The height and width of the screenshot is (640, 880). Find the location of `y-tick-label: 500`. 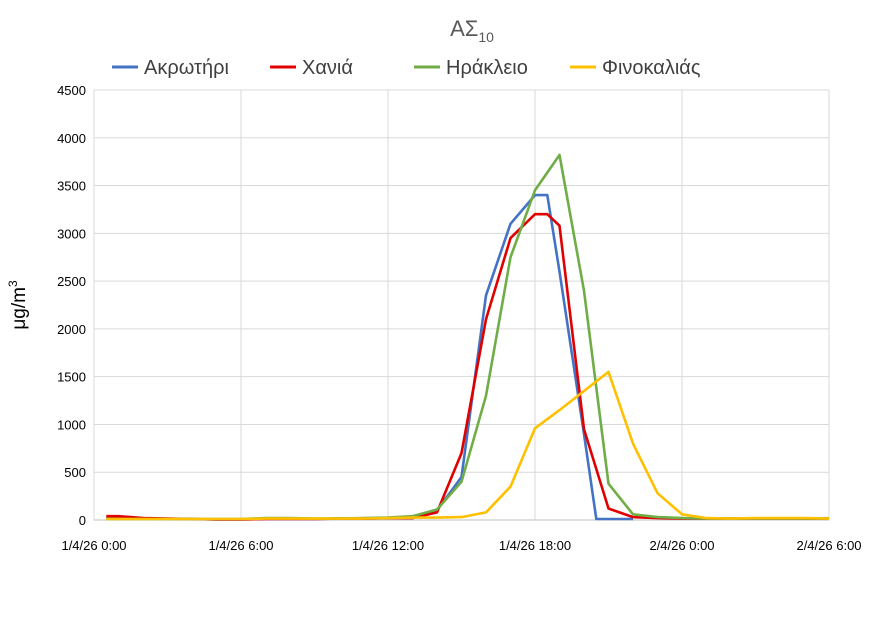

y-tick-label: 500 is located at coordinates (75, 472).